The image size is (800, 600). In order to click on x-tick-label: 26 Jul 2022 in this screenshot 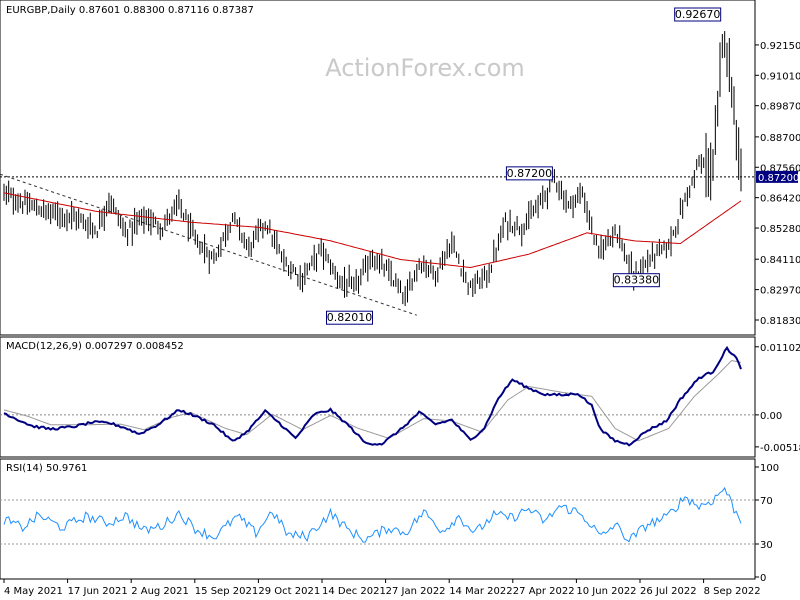, I will do `click(668, 591)`.